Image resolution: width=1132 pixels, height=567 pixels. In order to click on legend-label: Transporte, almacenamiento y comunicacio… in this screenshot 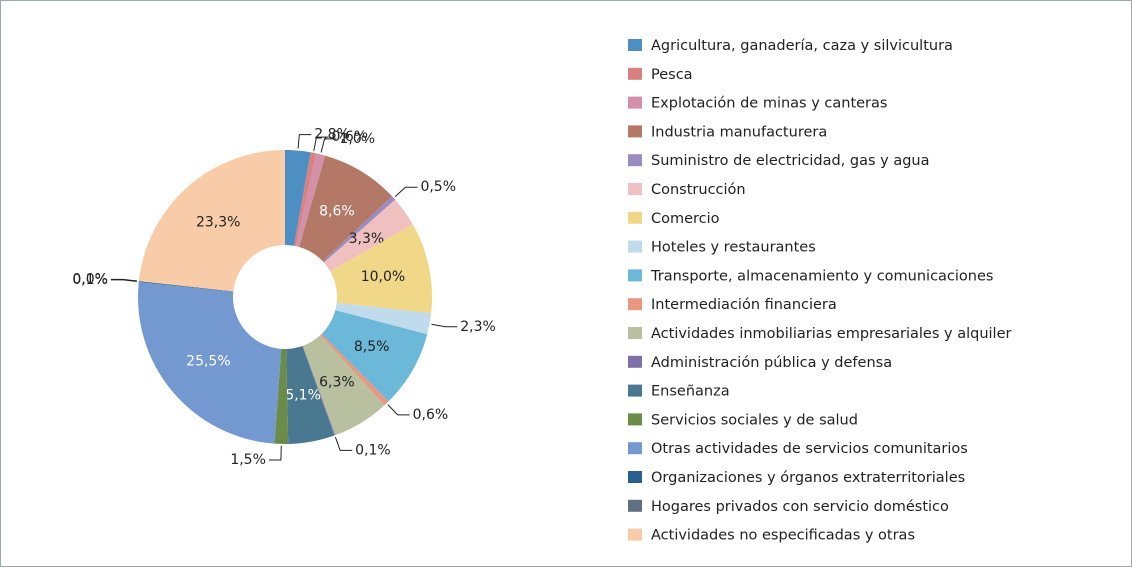, I will do `click(821, 276)`.